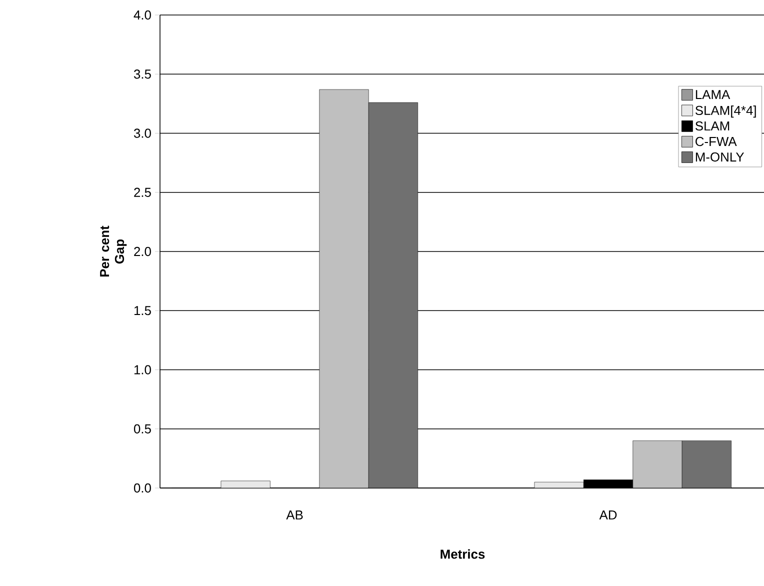  Describe the element at coordinates (142, 488) in the screenshot. I see `y-tick-label: 0.0` at that location.